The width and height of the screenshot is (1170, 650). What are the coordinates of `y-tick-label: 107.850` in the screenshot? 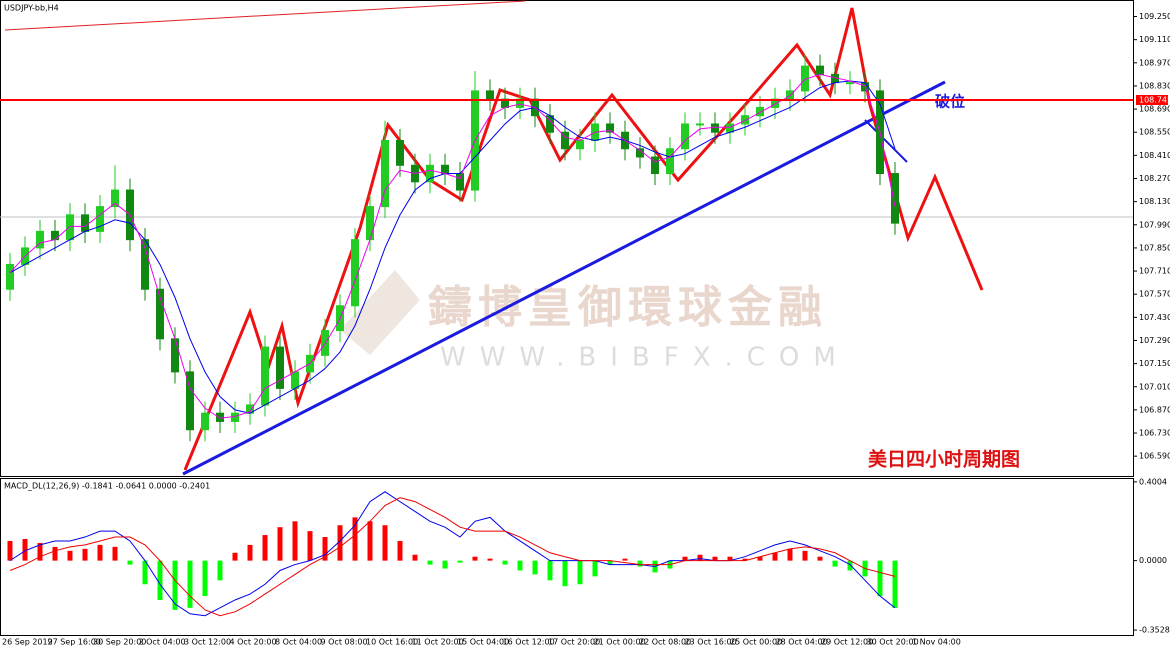 It's located at (1154, 247).